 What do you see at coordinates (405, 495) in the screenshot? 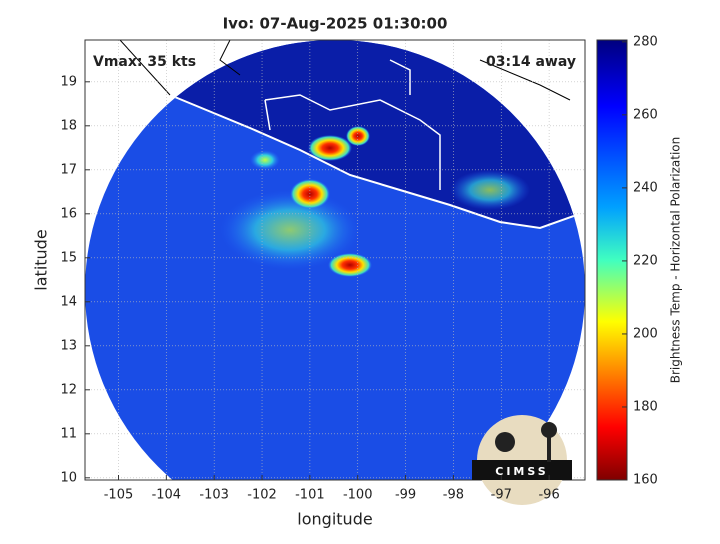
I see `x-tick-label: -99` at bounding box center [405, 495].